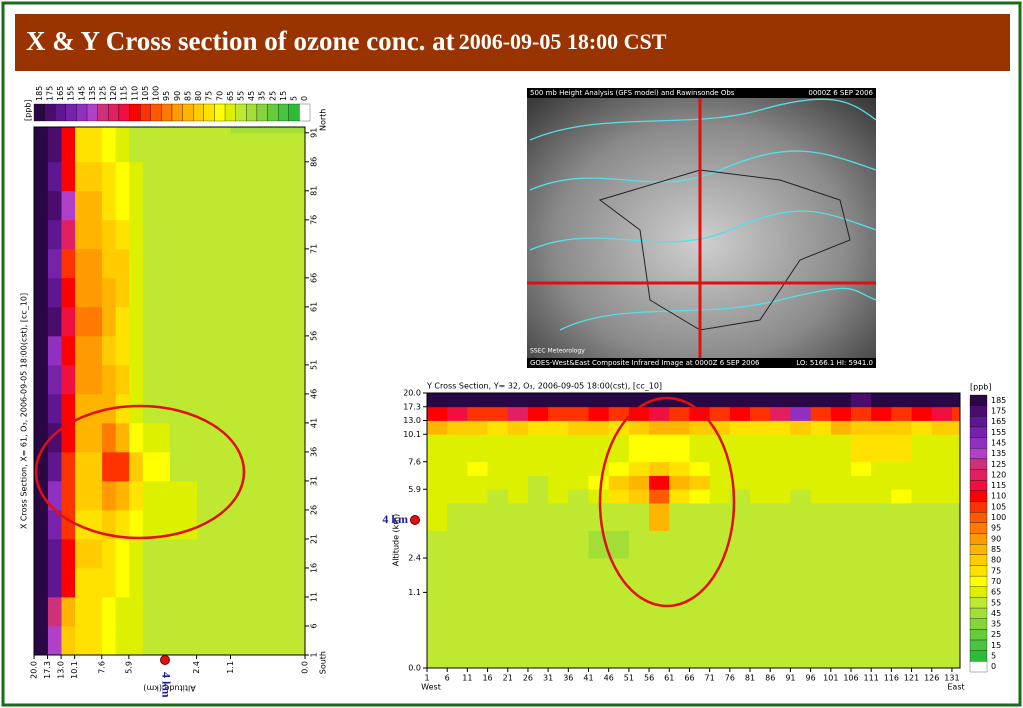 The width and height of the screenshot is (1023, 708). Describe the element at coordinates (750, 678) in the screenshot. I see `grid-tick-label: 81` at that location.